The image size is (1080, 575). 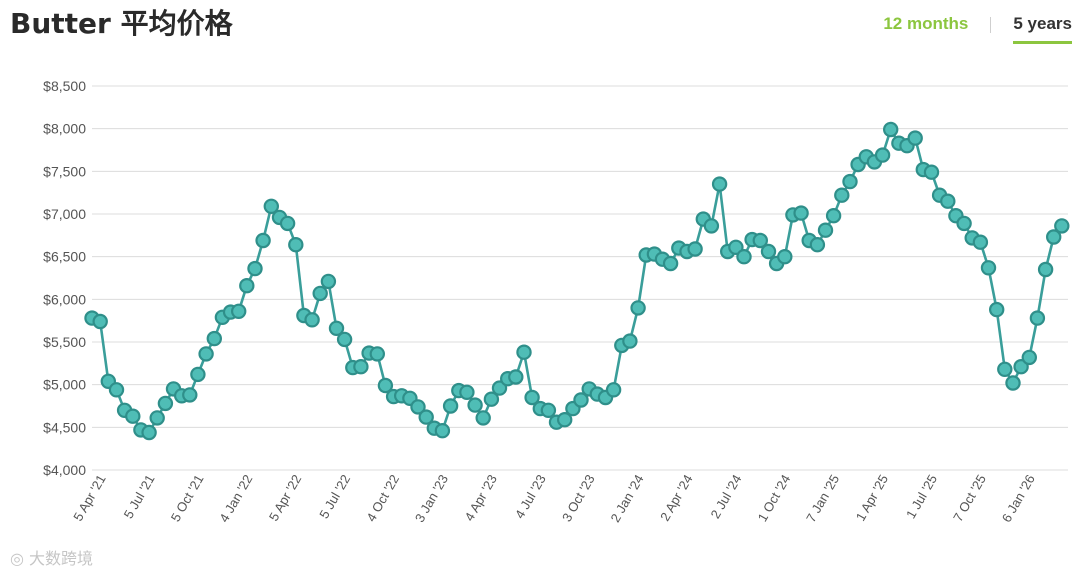 What do you see at coordinates (139, 496) in the screenshot?
I see `x-tick-label: 5 Jul '21` at bounding box center [139, 496].